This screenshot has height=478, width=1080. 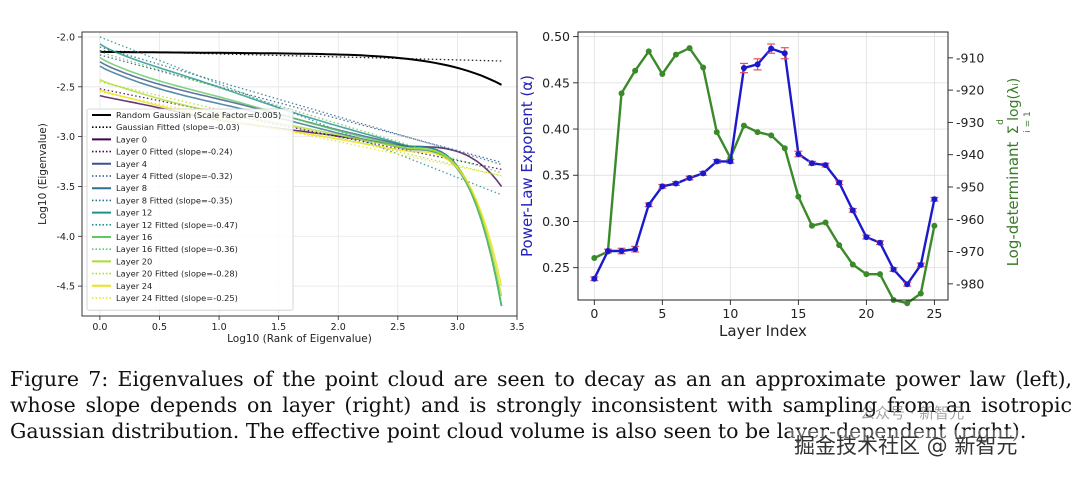 What do you see at coordinates (556, 221) in the screenshot?
I see `right-ytick-label: 0.30` at bounding box center [556, 221].